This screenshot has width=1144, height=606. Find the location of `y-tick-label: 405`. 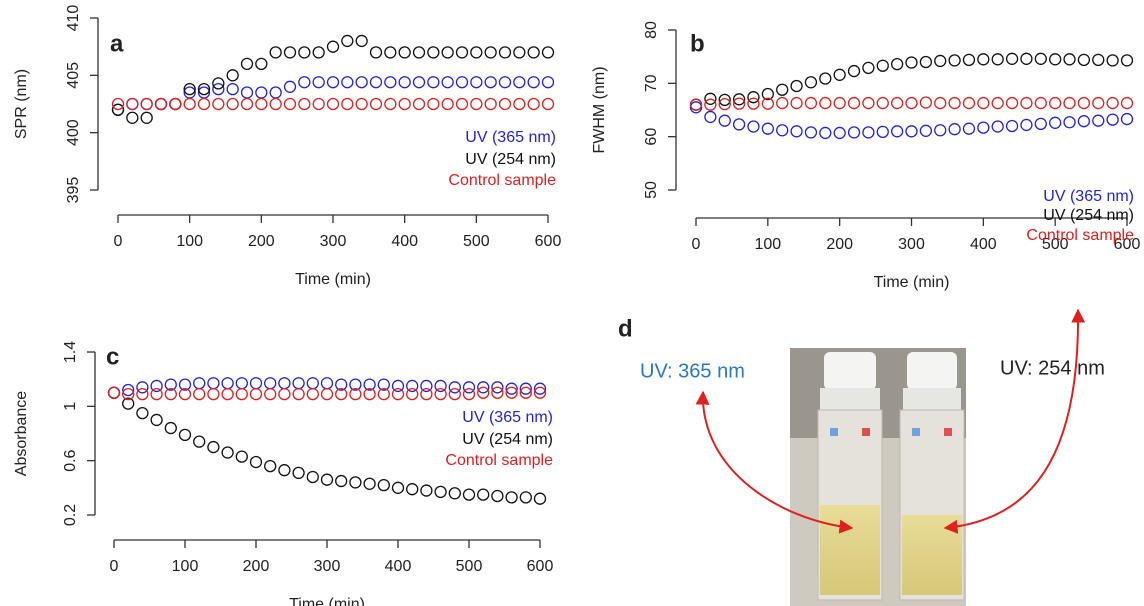

y-tick-label: 405 is located at coordinates (73, 75).